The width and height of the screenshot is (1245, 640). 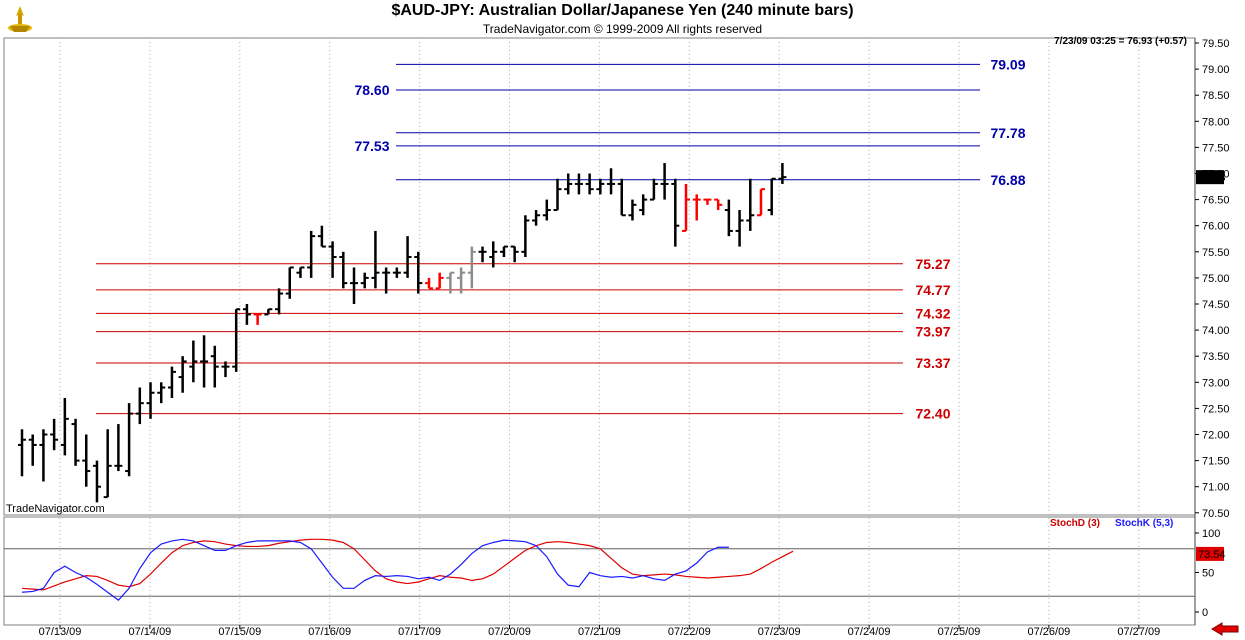 I want to click on y-tick-label: 78.50, so click(x=1216, y=96).